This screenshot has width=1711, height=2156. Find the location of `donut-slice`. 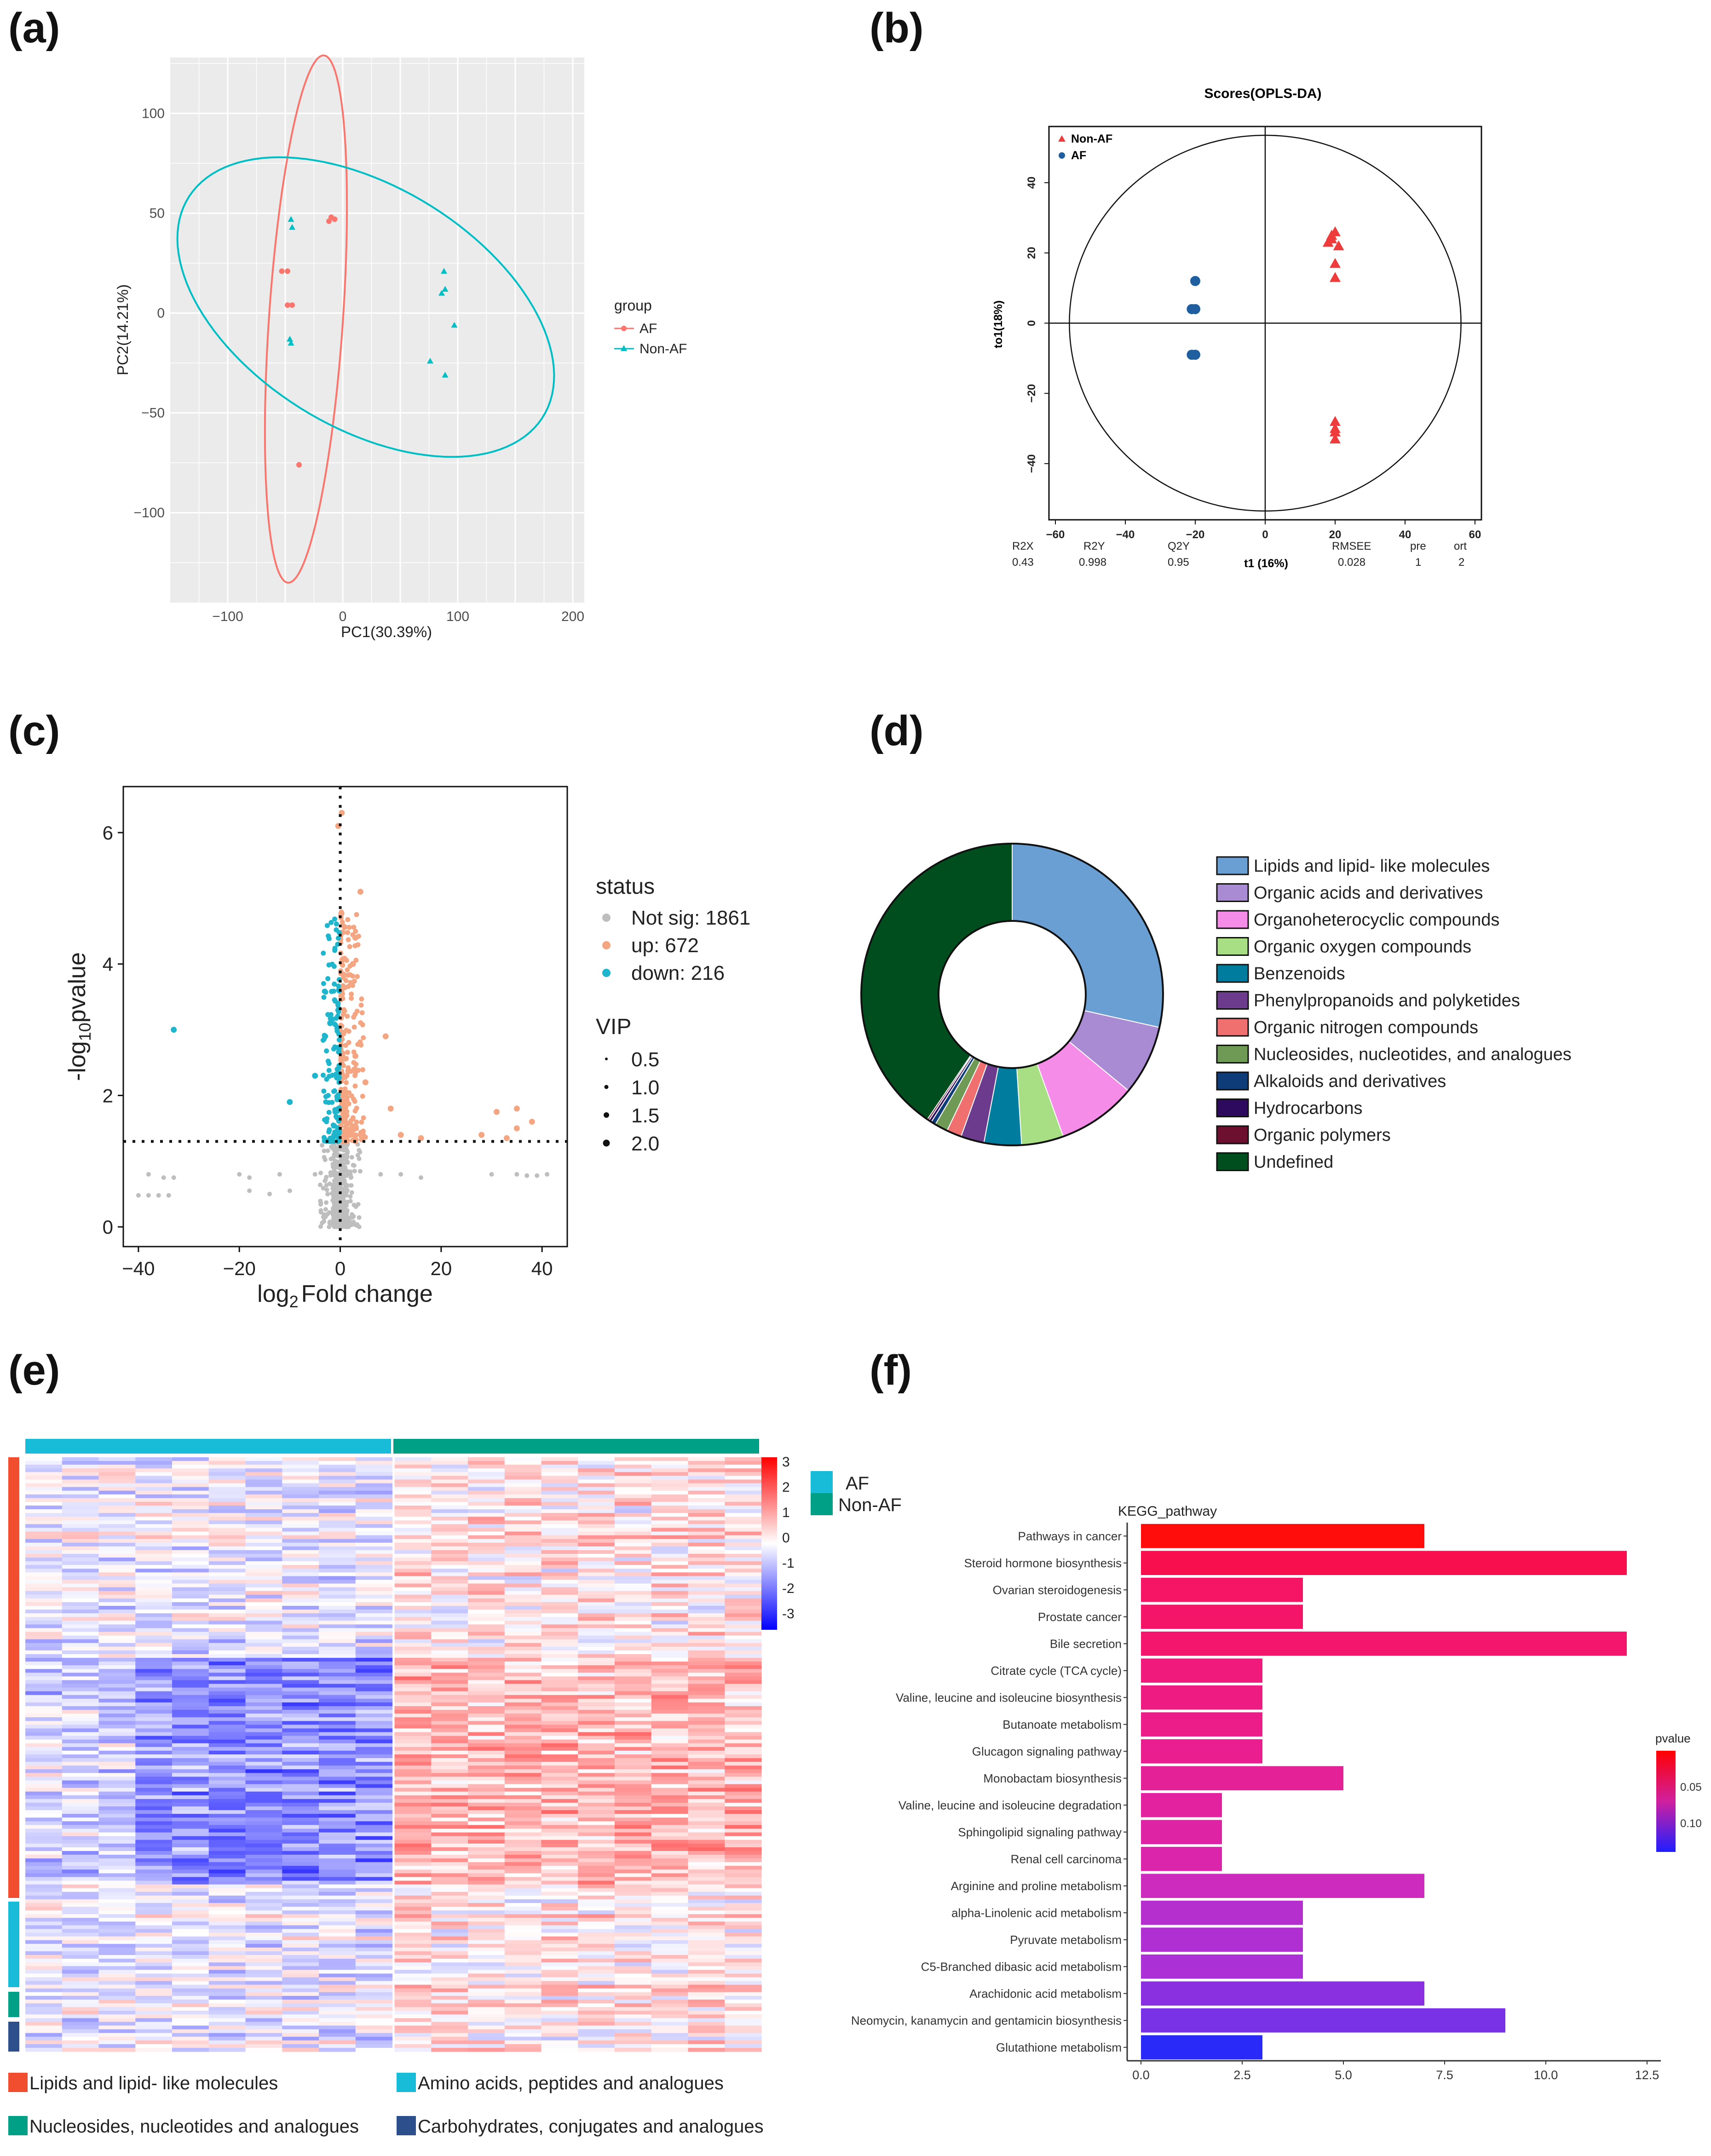

donut-slice is located at coordinates (1088, 935).